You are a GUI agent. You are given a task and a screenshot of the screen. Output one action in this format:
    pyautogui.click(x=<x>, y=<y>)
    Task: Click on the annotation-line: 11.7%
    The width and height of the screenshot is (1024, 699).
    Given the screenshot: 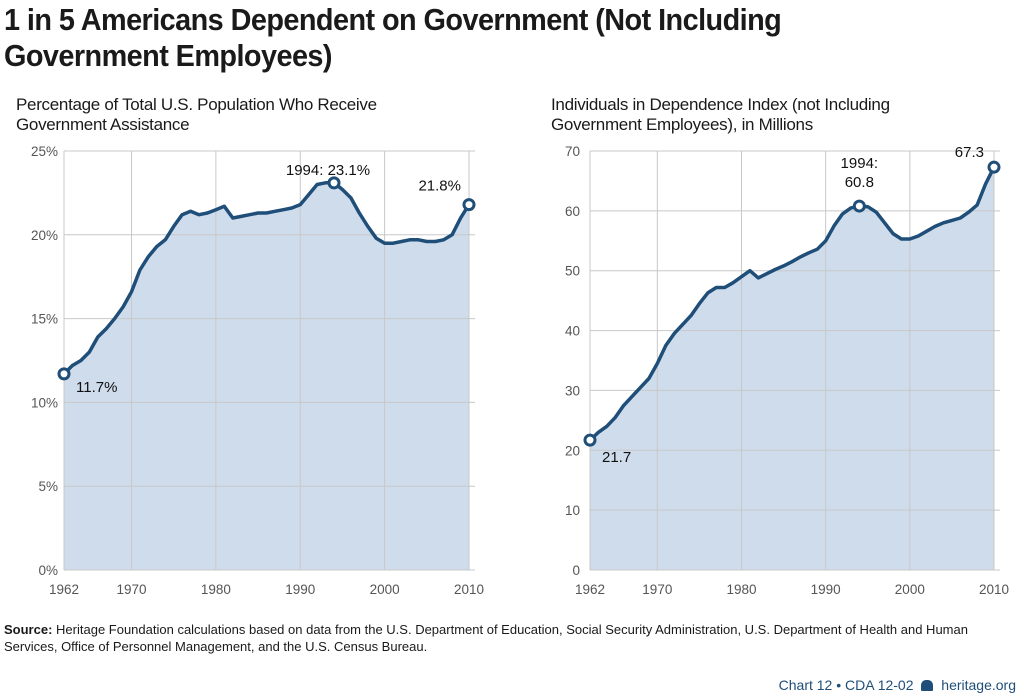 What is the action you would take?
    pyautogui.click(x=96, y=387)
    